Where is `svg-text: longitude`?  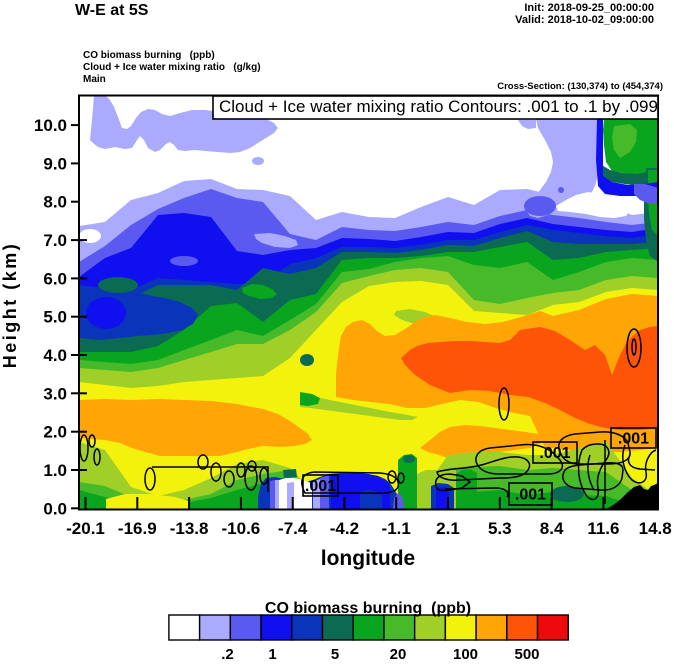 svg-text: longitude is located at coordinates (368, 558).